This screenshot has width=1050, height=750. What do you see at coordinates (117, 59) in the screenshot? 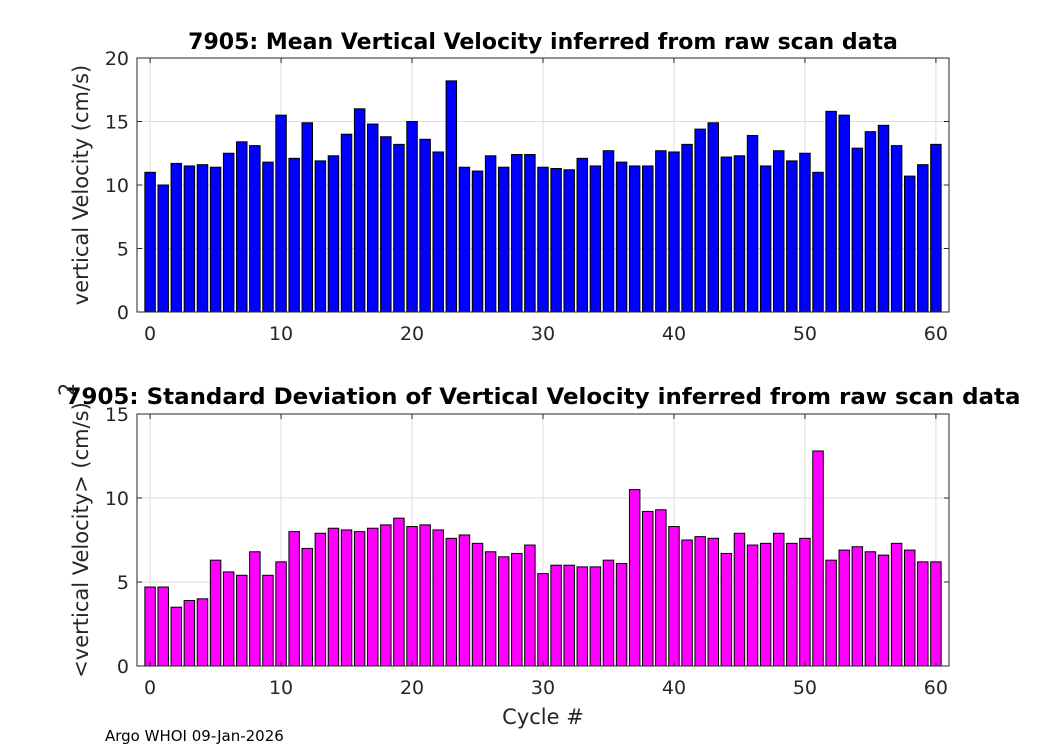
I see `mean-ytick-label: 20` at bounding box center [117, 59].